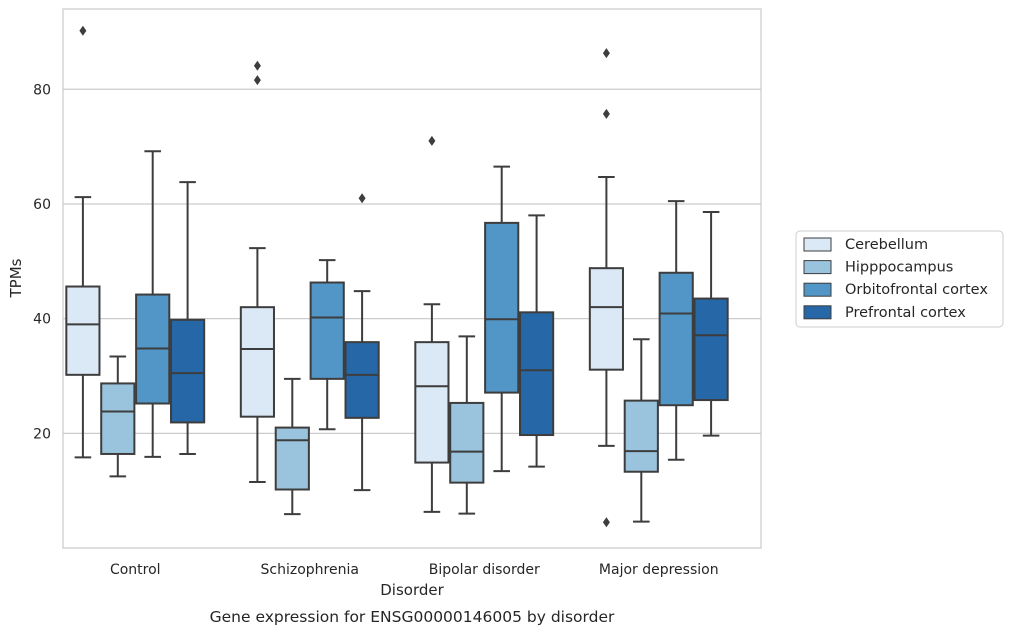 Image resolution: width=1013 pixels, height=634 pixels. I want to click on box-orbitofrontal-cortex-major-depression, so click(676, 330).